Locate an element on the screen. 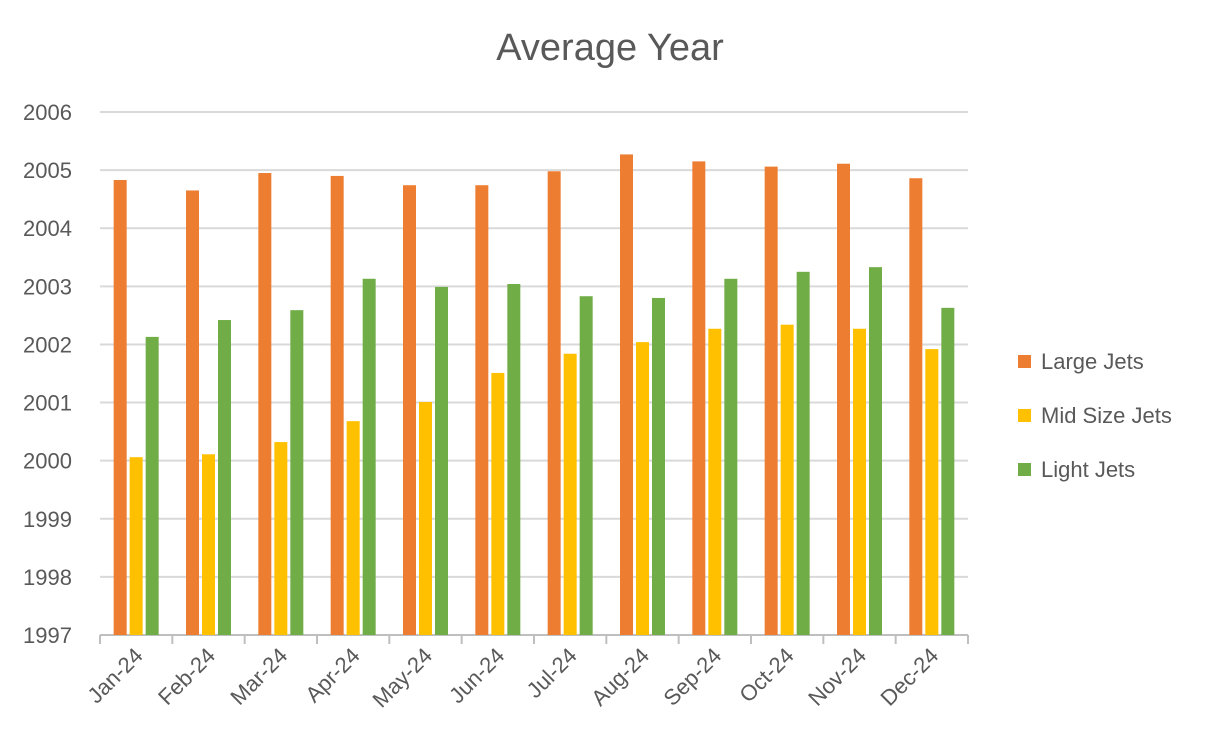 This screenshot has height=750, width=1218. x-tick-label: Apr-24 is located at coordinates (332, 675).